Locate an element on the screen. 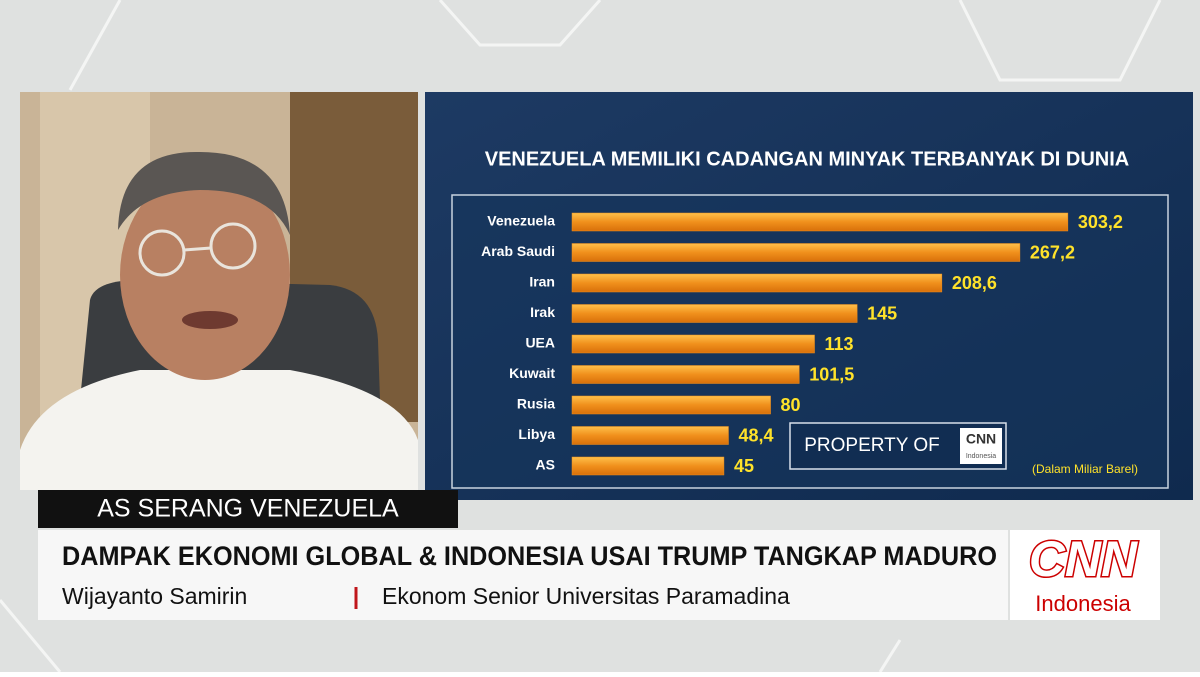  chart-note: (Dalam Miliar Barel) is located at coordinates (1085, 469).